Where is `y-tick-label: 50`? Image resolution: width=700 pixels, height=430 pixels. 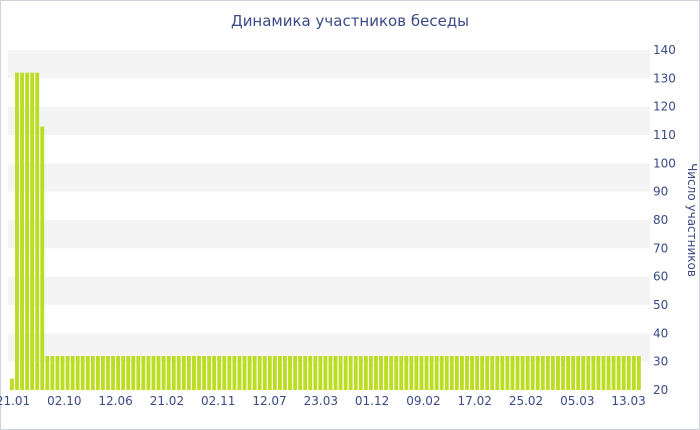
y-tick-label: 50 is located at coordinates (660, 305).